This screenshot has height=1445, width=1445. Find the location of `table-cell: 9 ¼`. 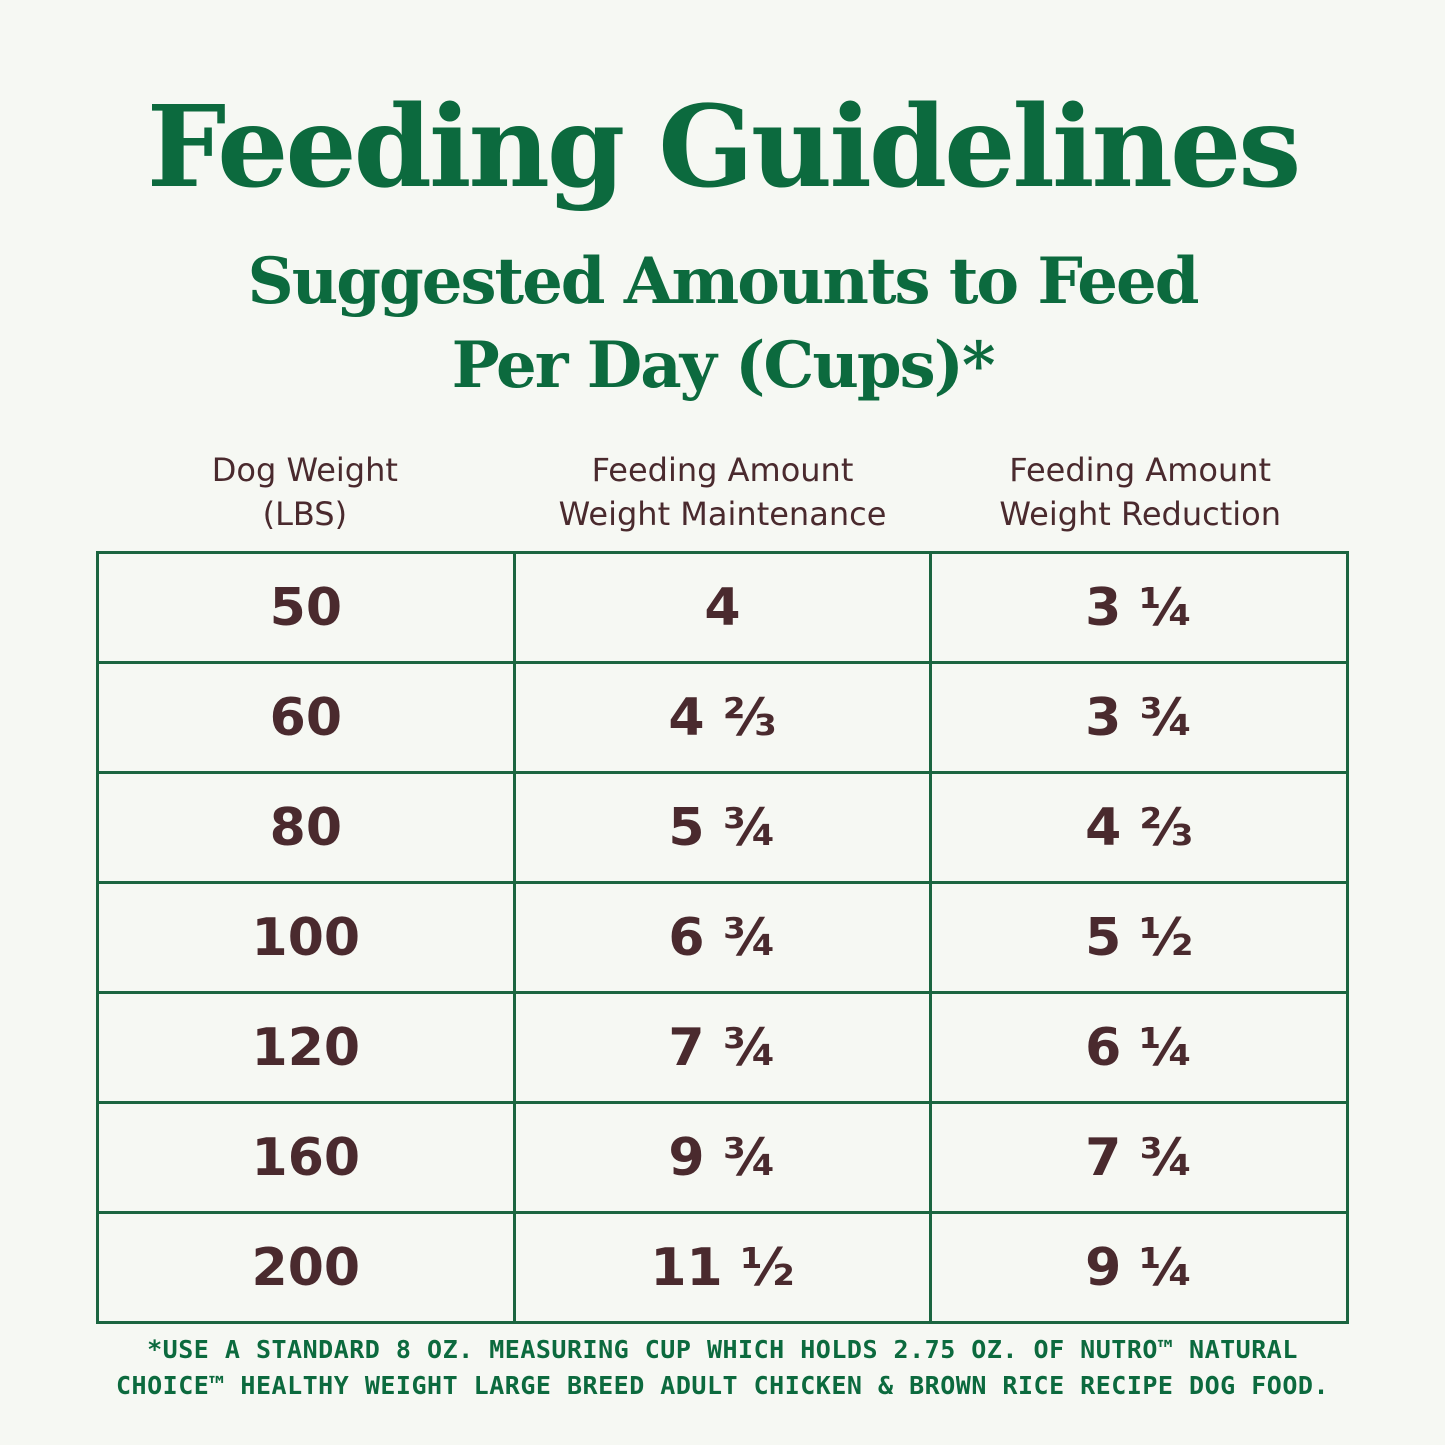

table-cell: 9 ¼ is located at coordinates (1139, 1267).